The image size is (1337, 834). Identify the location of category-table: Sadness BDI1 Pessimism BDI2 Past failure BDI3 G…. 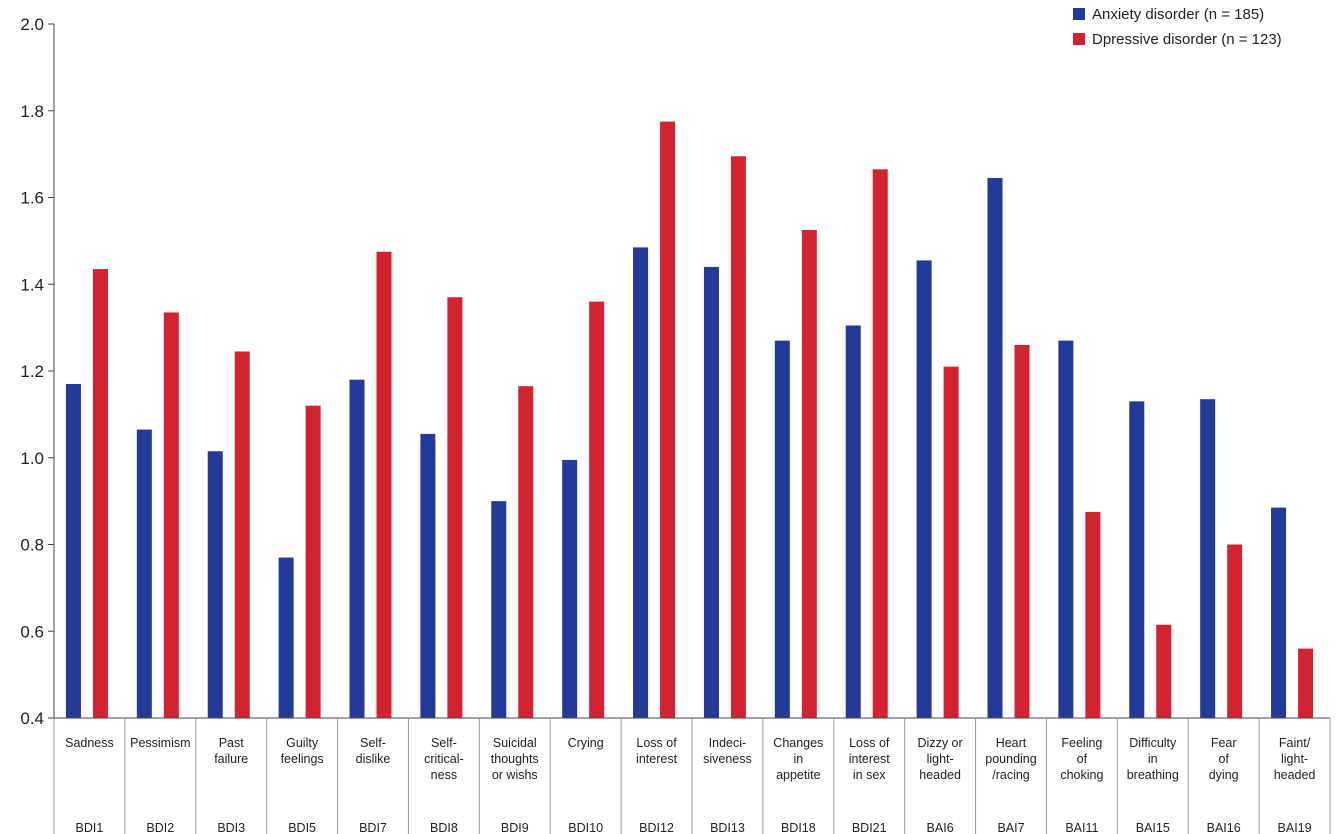
(692, 775).